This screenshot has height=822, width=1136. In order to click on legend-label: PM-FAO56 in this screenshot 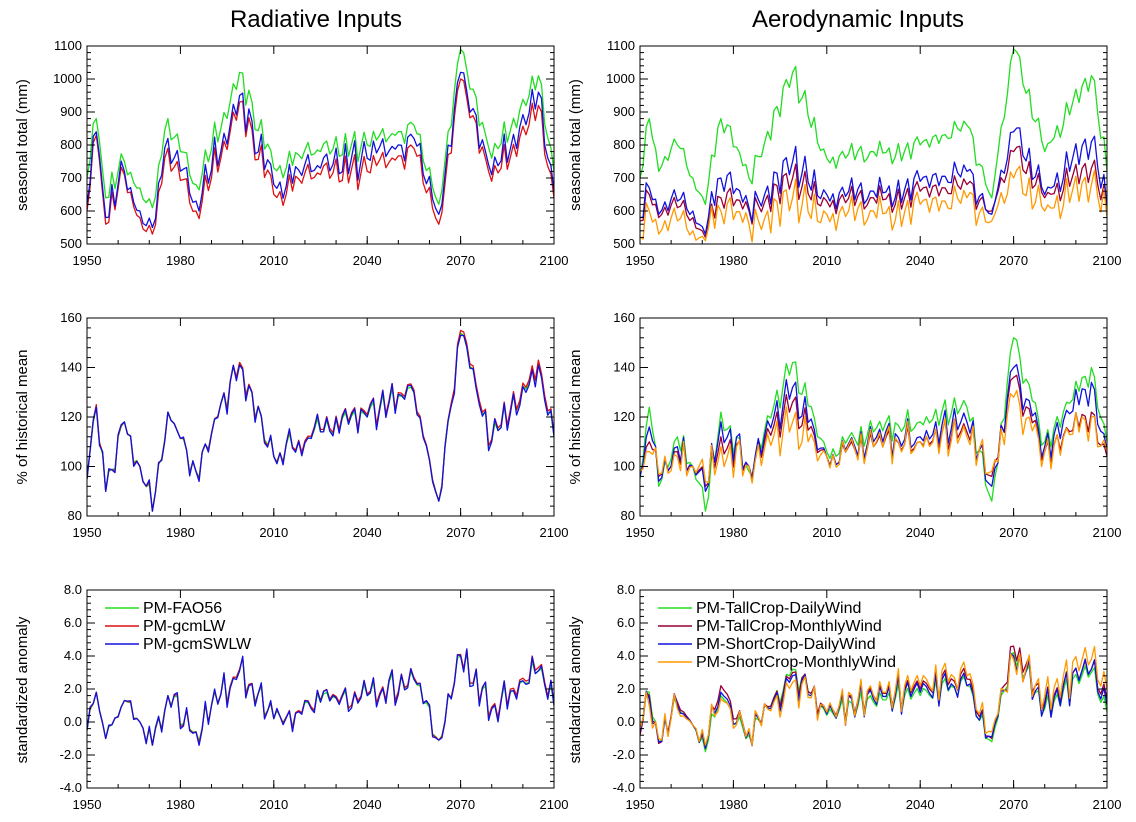, I will do `click(182, 608)`.